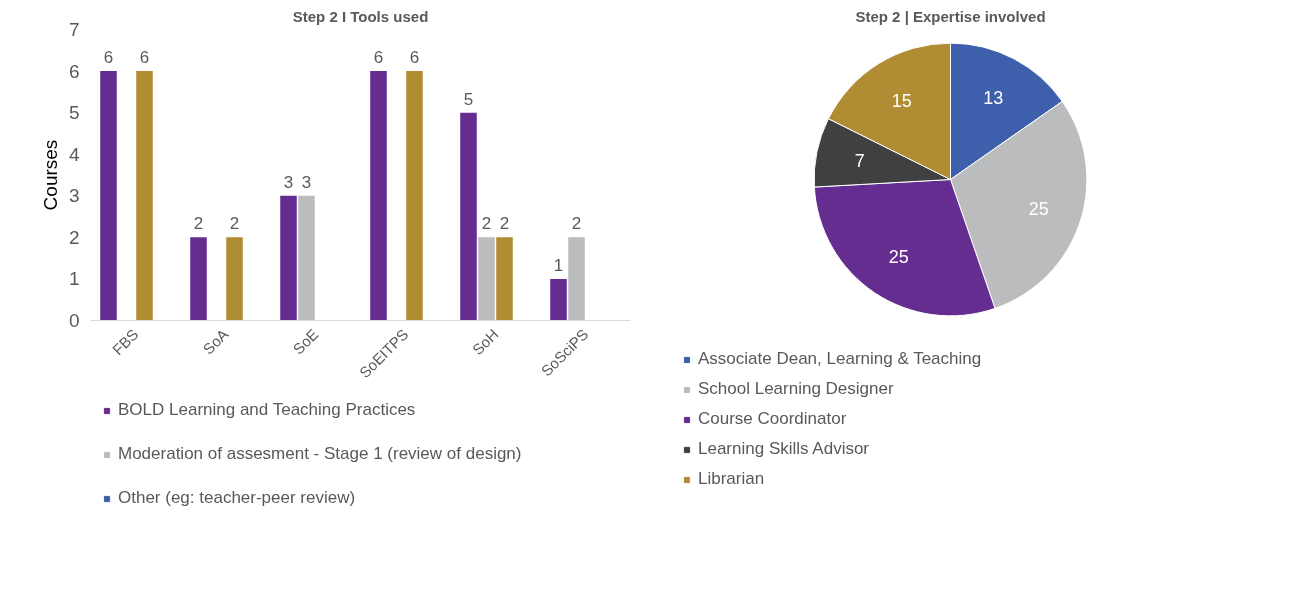  What do you see at coordinates (74, 154) in the screenshot?
I see `y-tick-label: 4` at bounding box center [74, 154].